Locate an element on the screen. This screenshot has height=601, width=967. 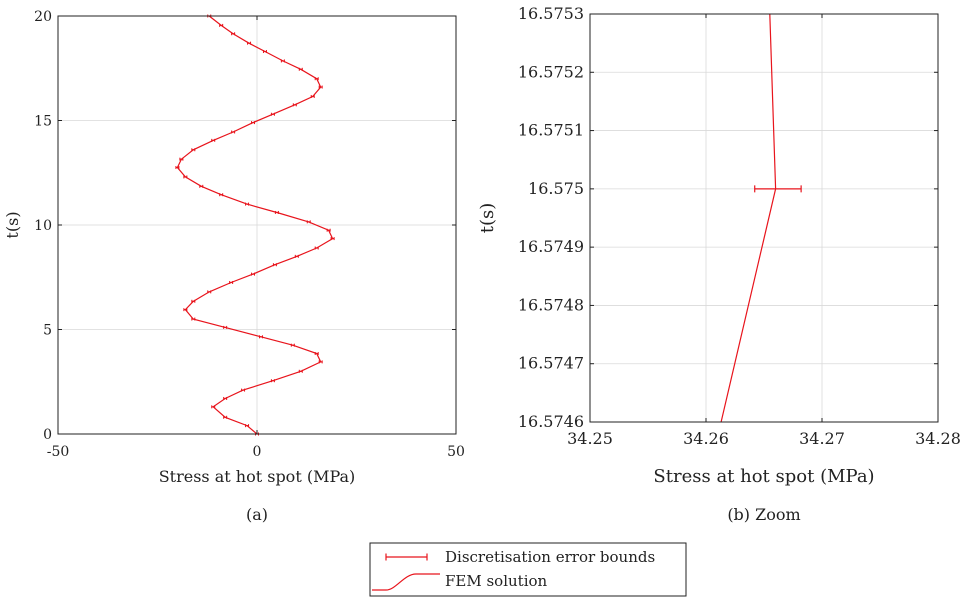
x-tick-label: 0 is located at coordinates (257, 452).